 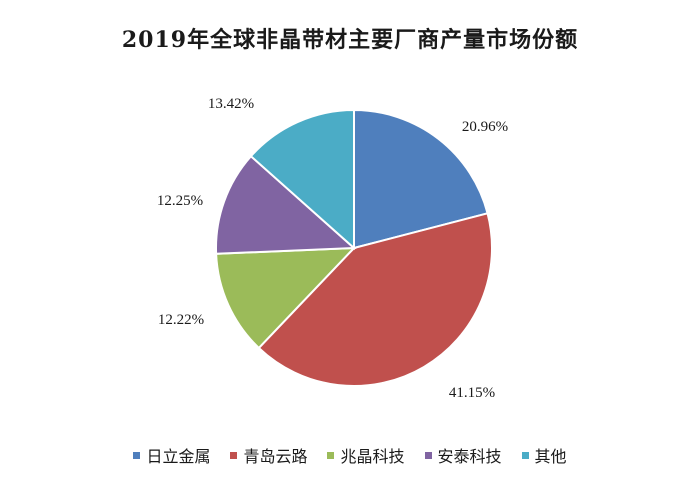 What do you see at coordinates (231, 104) in the screenshot?
I see `data-label-4: 13.42%` at bounding box center [231, 104].